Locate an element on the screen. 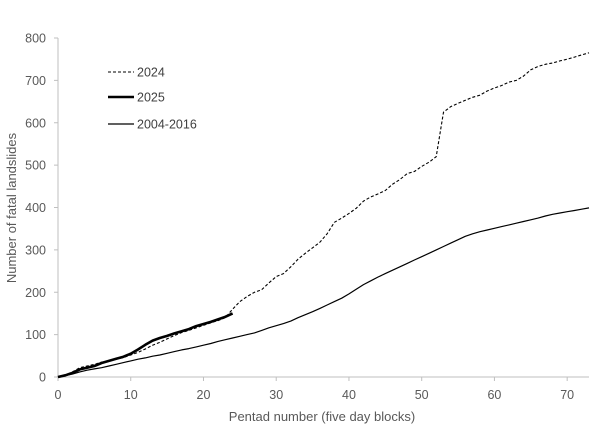 Image resolution: width=593 pixels, height=429 pixels. legend-label-2025: 2025 is located at coordinates (151, 98).